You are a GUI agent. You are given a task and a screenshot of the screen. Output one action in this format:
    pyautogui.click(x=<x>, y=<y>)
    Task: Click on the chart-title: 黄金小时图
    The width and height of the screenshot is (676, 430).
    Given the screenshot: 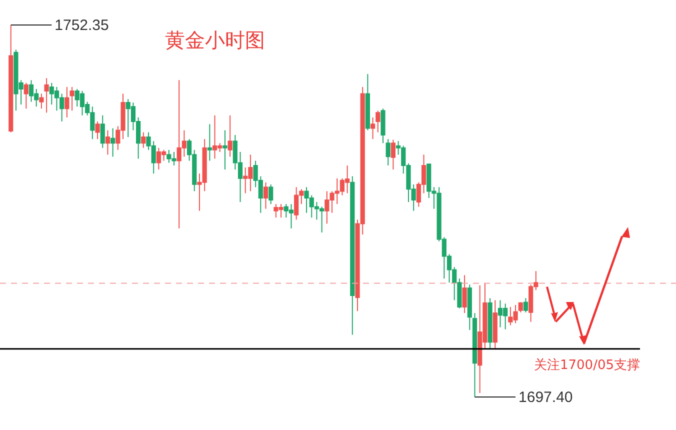 What is the action you would take?
    pyautogui.click(x=215, y=40)
    